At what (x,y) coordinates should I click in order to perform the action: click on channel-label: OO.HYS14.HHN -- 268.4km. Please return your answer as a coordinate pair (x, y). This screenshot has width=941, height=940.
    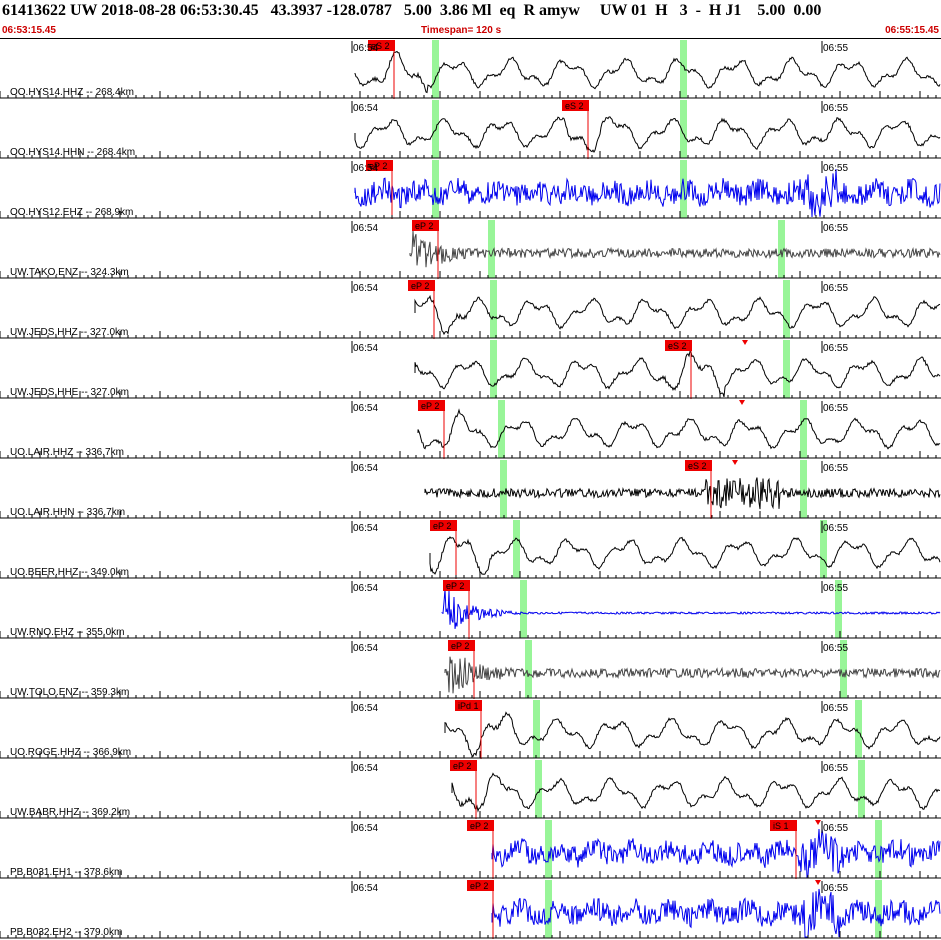
    Looking at the image, I should click on (72, 152).